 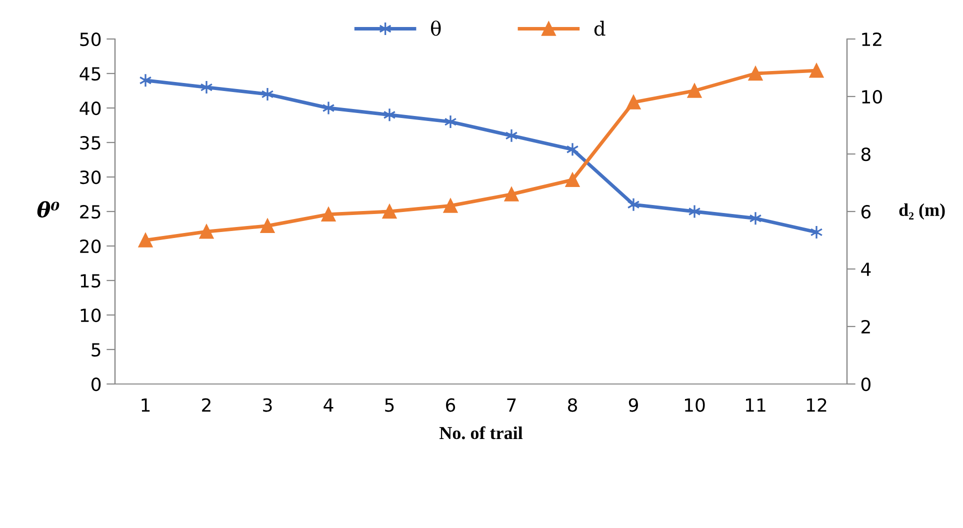 What do you see at coordinates (694, 405) in the screenshot?
I see `x-tick-label: 10` at bounding box center [694, 405].